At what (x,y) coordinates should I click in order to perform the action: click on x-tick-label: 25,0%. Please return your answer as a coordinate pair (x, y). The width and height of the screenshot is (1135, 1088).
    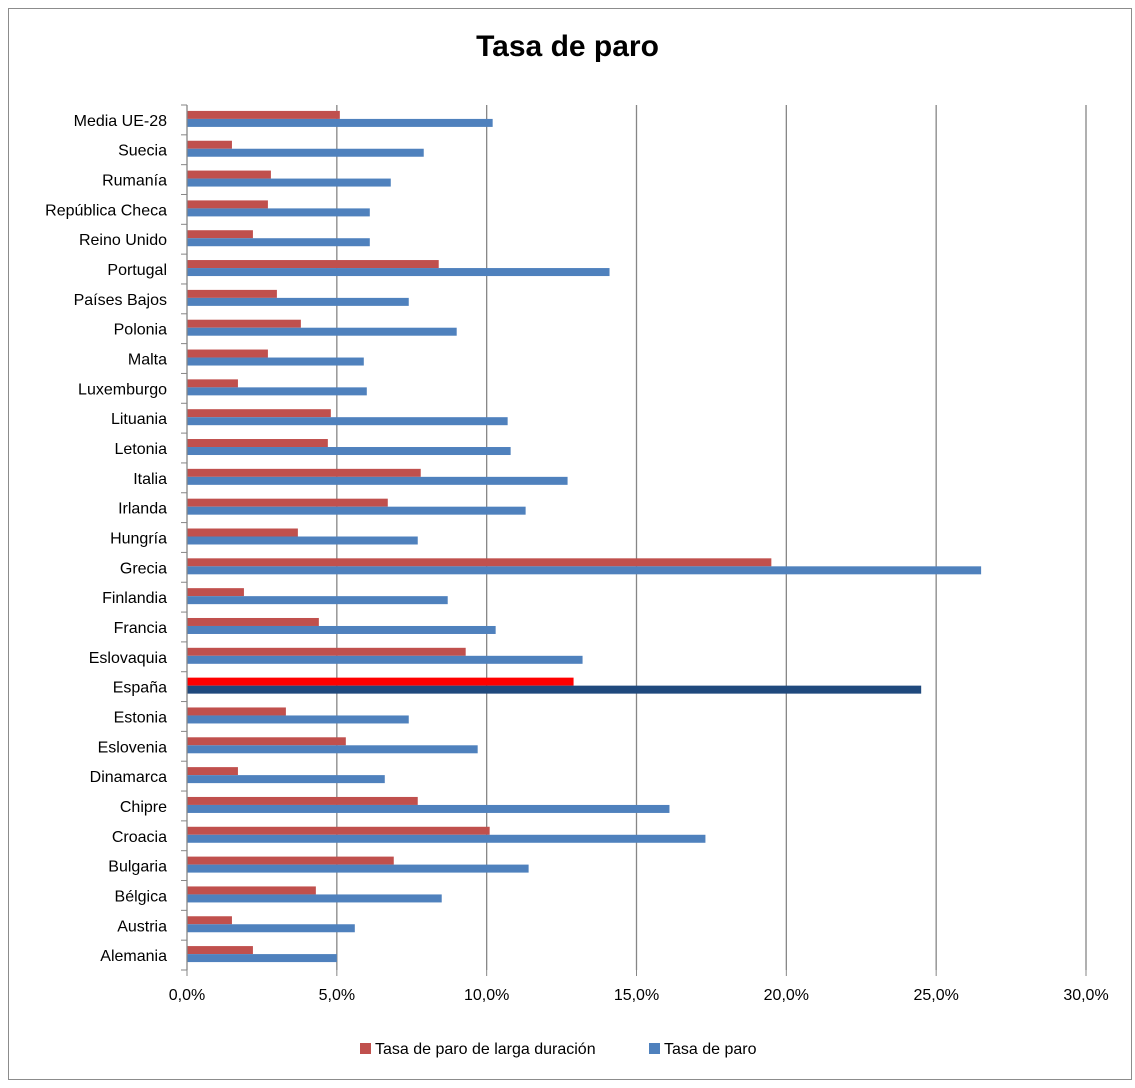
    Looking at the image, I should click on (935, 995).